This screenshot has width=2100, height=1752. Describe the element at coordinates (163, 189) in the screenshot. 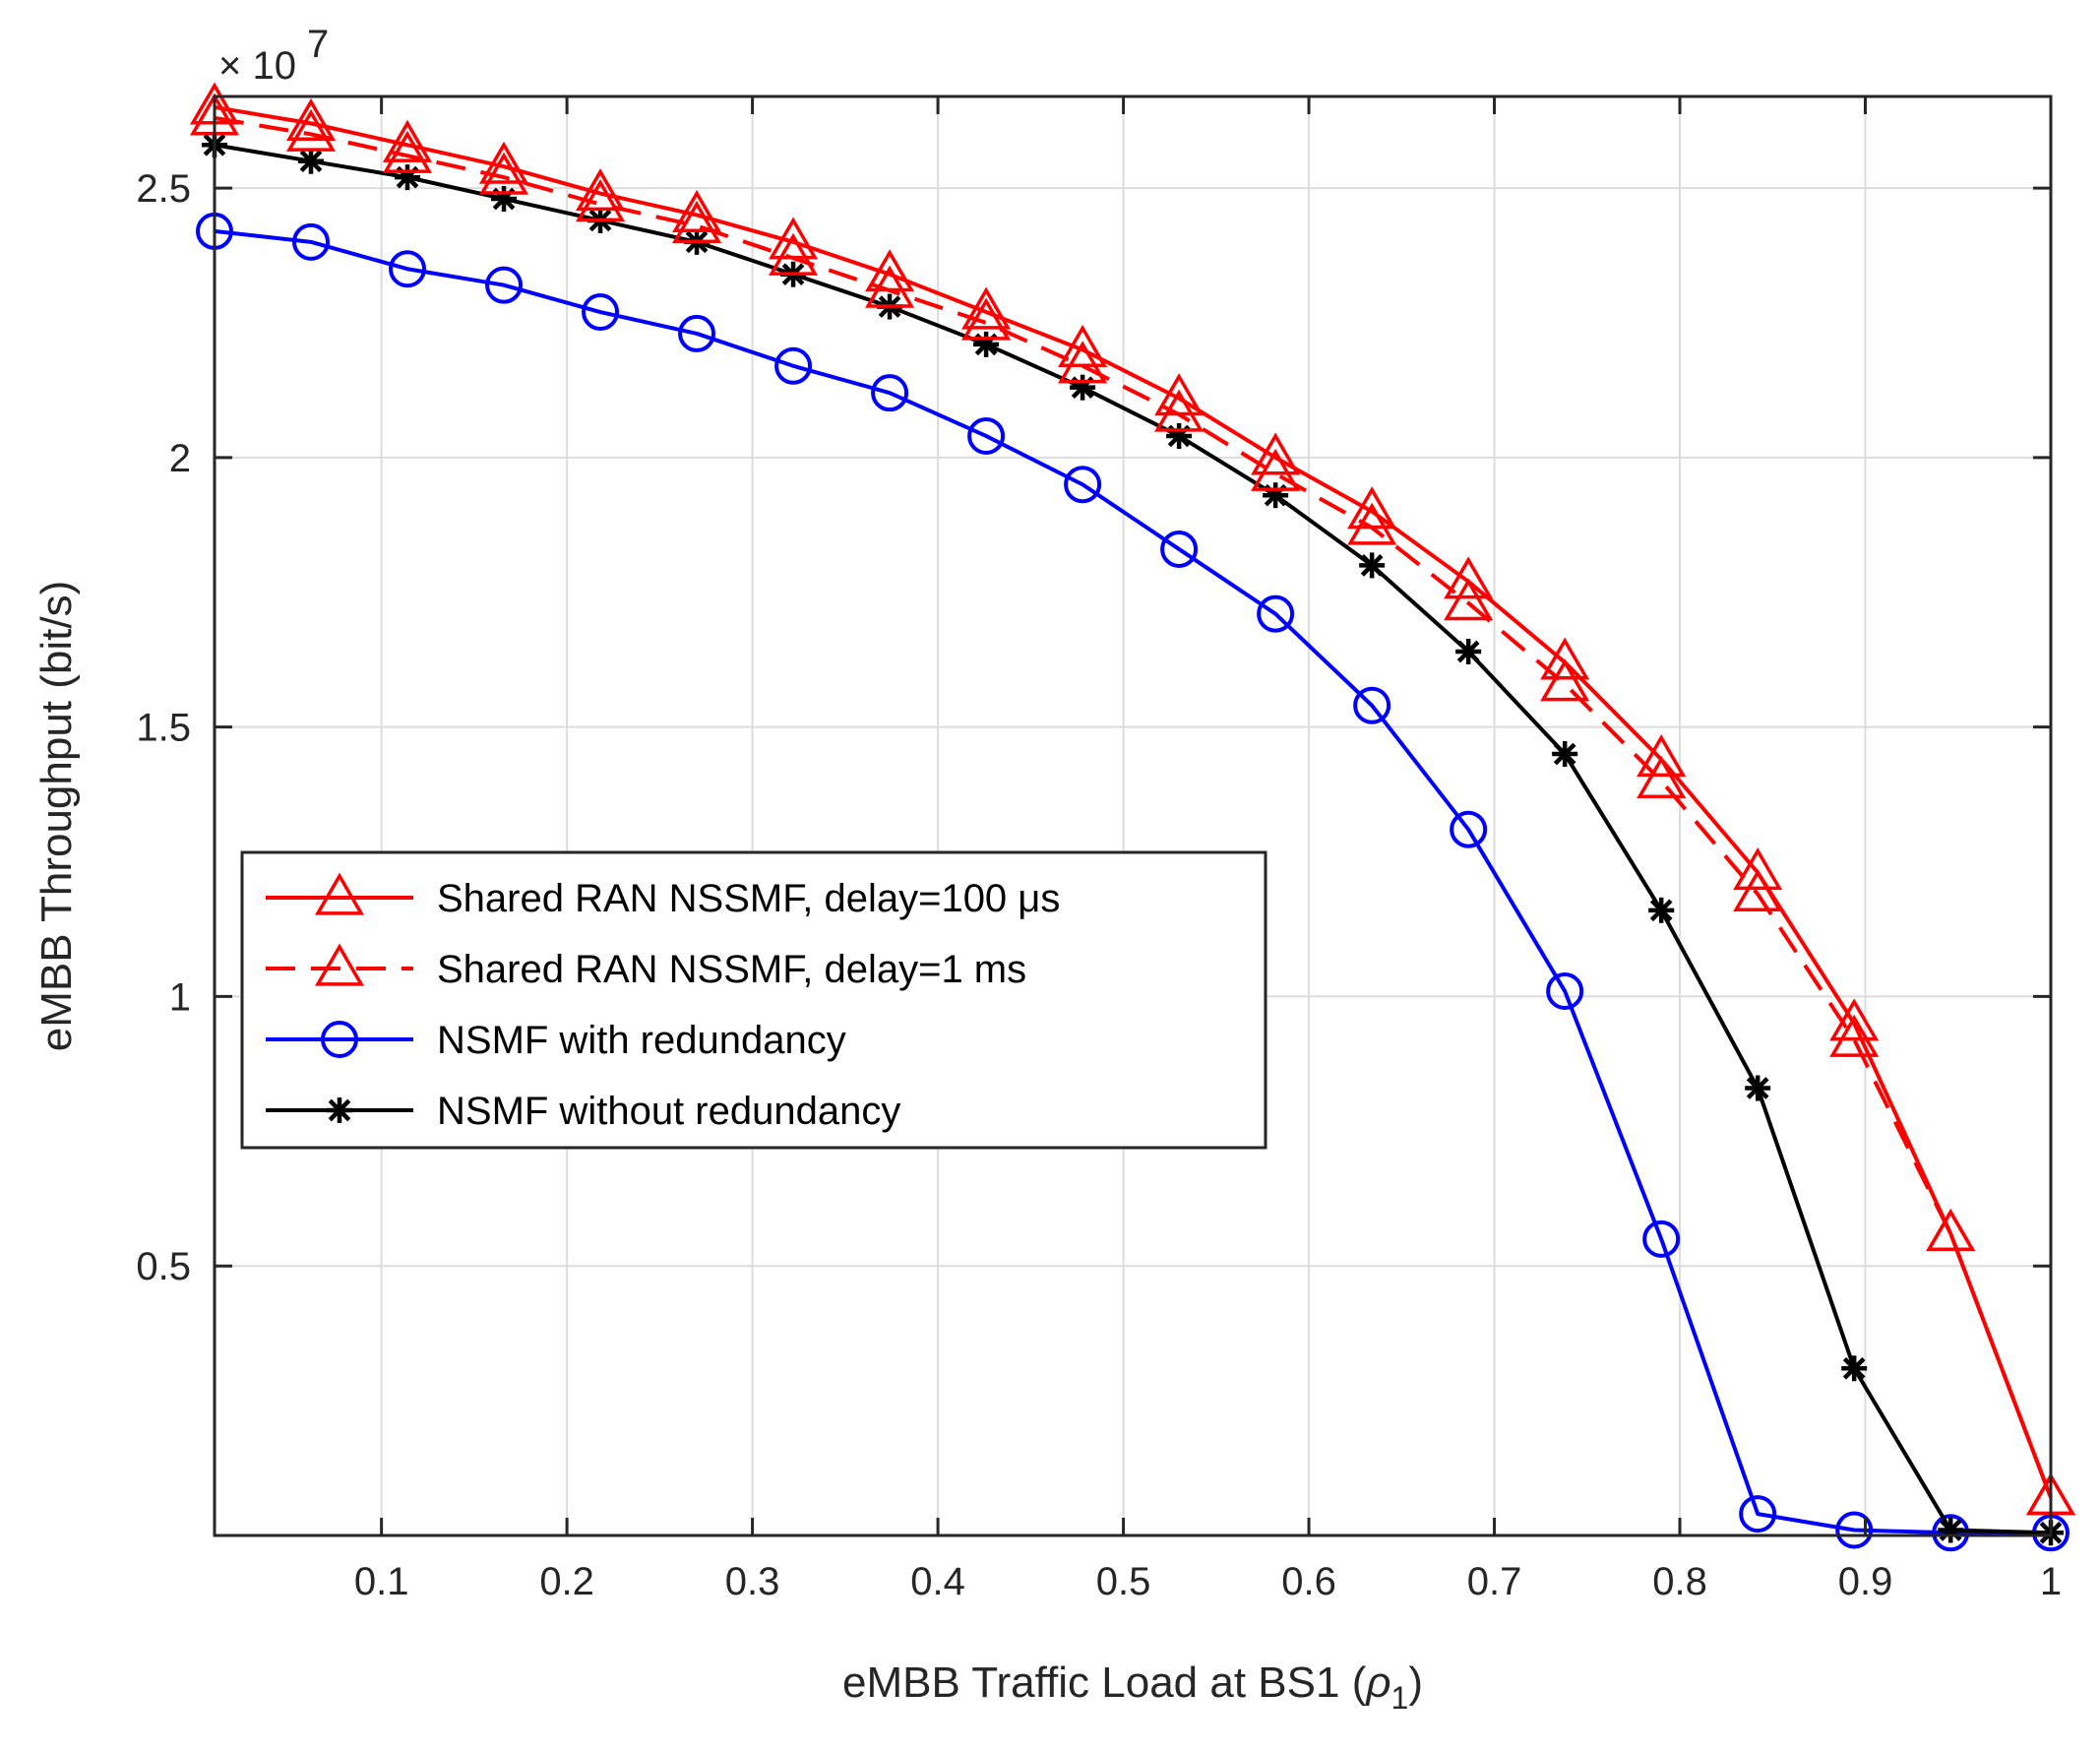

I see `y-tick-label: 2.5` at that location.